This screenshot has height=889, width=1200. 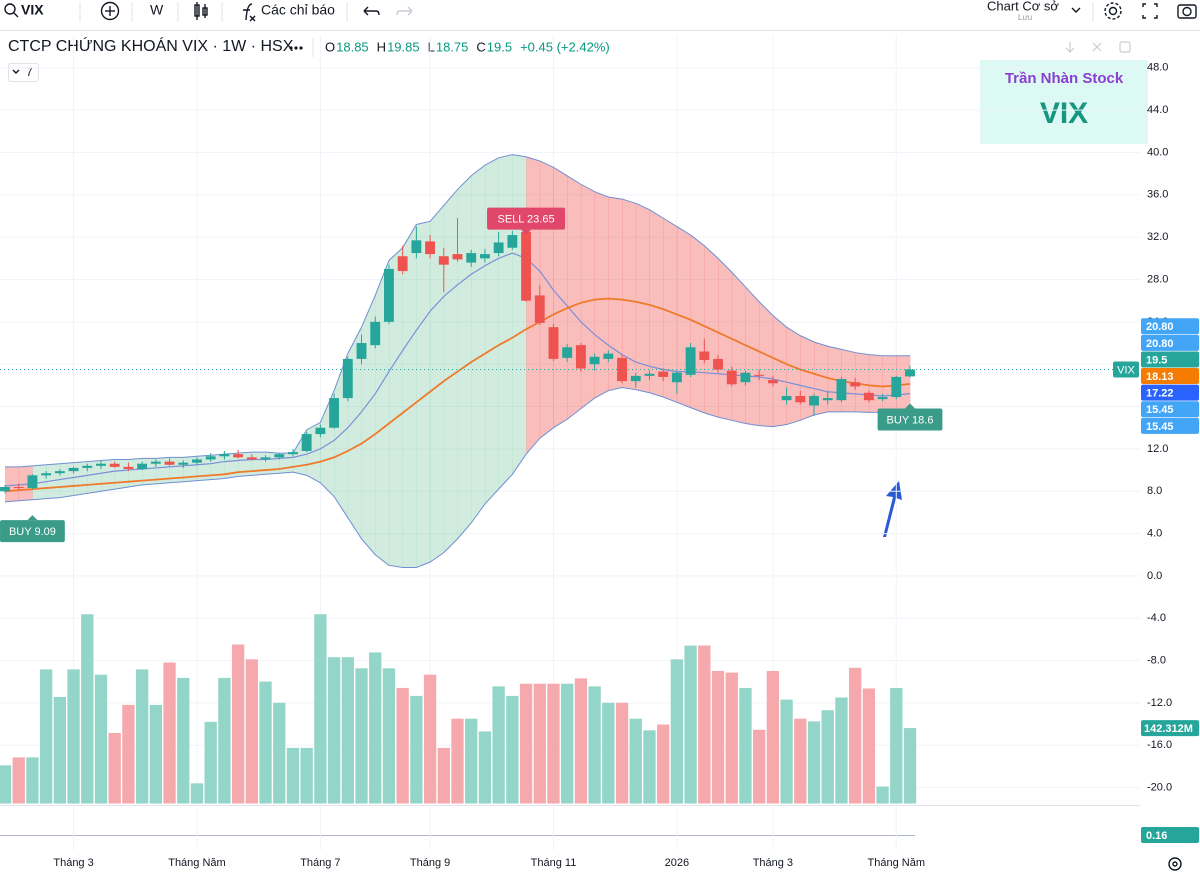 What do you see at coordinates (23, 72) in the screenshot?
I see `collapse-button` at bounding box center [23, 72].